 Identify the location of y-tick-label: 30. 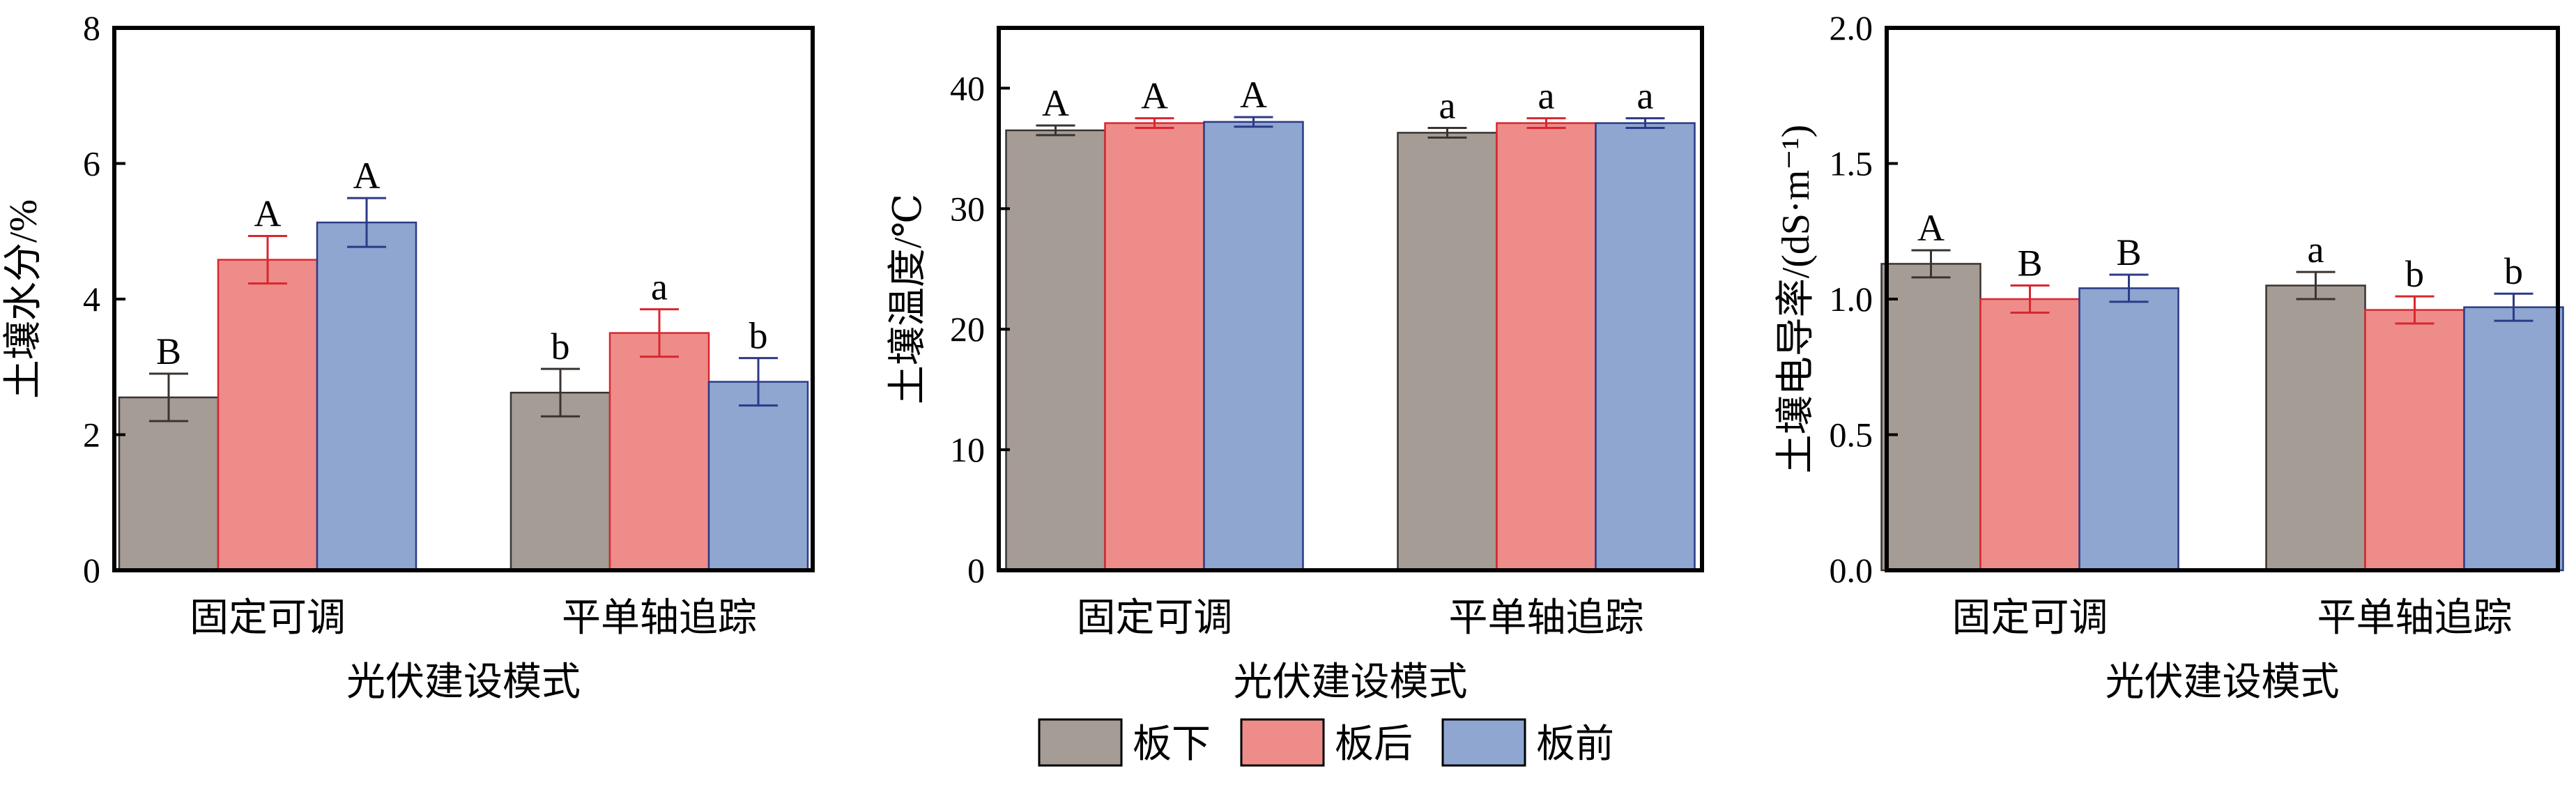
(968, 208).